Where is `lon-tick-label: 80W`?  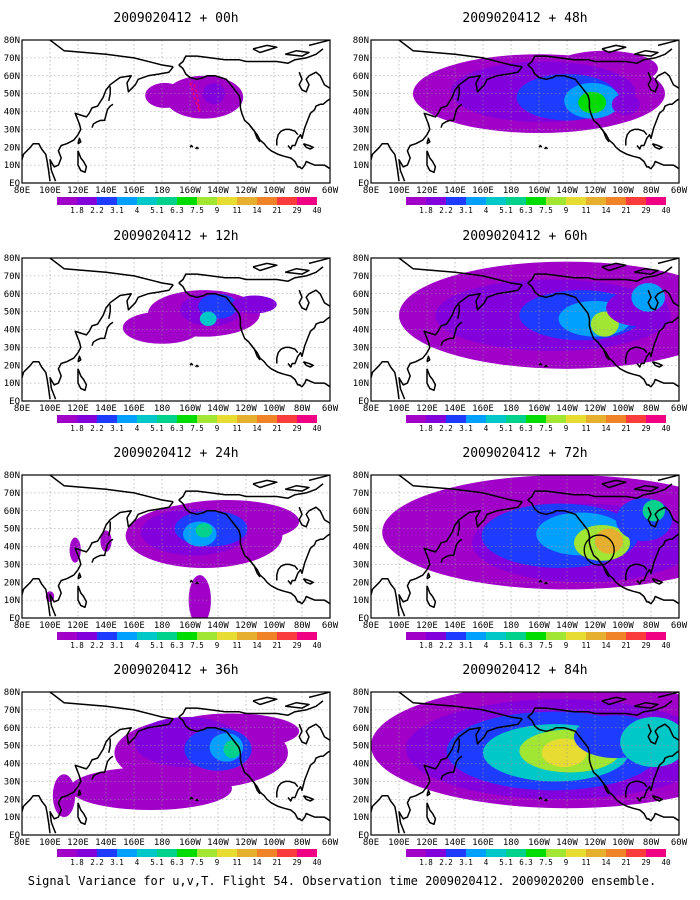
lon-tick-label: 80W is located at coordinates (302, 409).